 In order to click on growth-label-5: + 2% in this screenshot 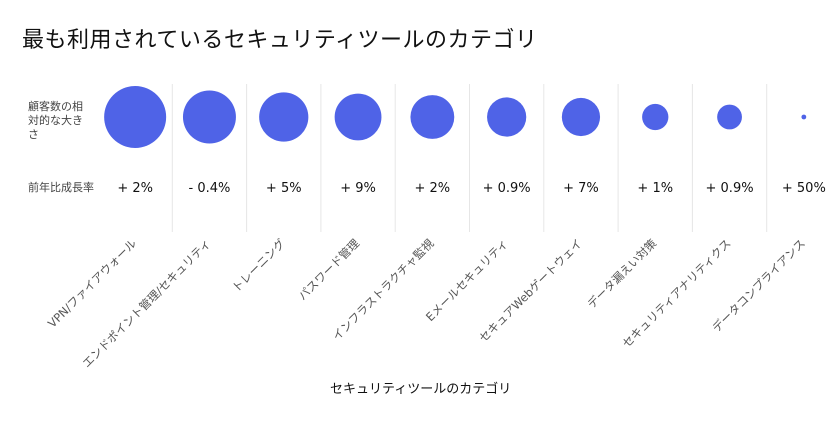, I will do `click(433, 188)`.